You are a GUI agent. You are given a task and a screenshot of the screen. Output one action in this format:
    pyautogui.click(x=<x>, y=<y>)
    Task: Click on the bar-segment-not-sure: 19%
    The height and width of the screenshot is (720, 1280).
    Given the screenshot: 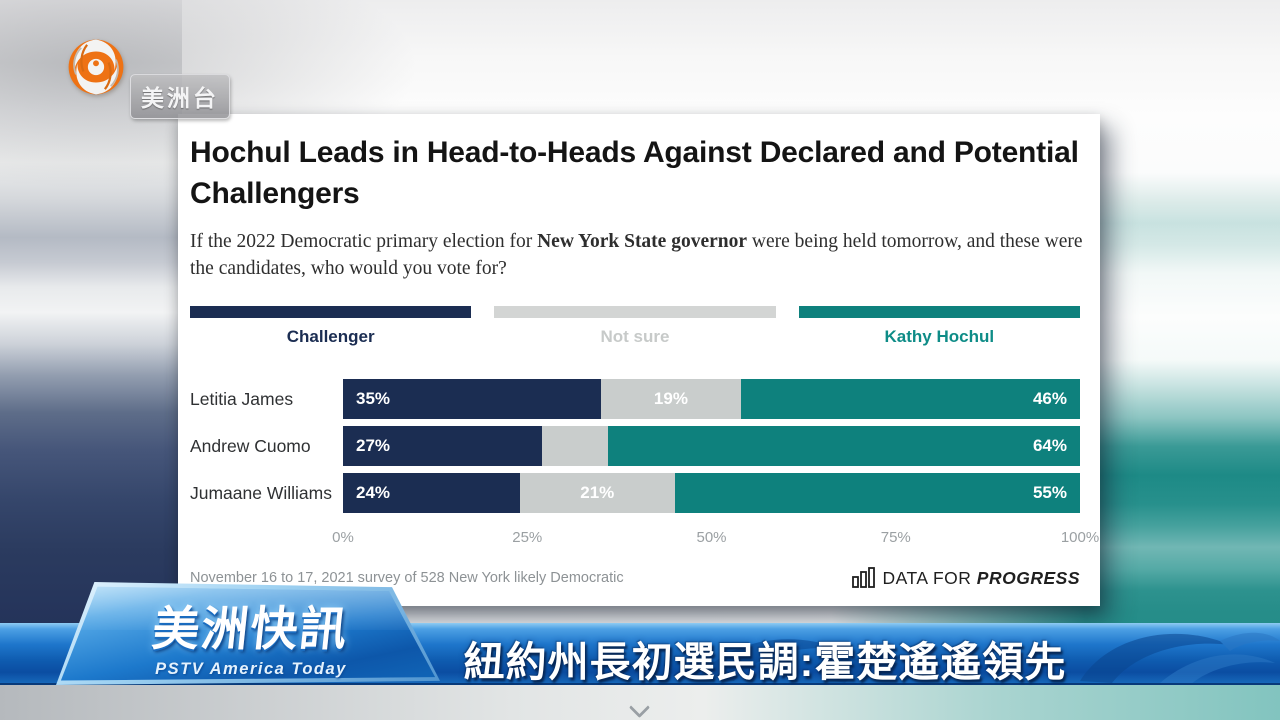 What is the action you would take?
    pyautogui.click(x=670, y=399)
    